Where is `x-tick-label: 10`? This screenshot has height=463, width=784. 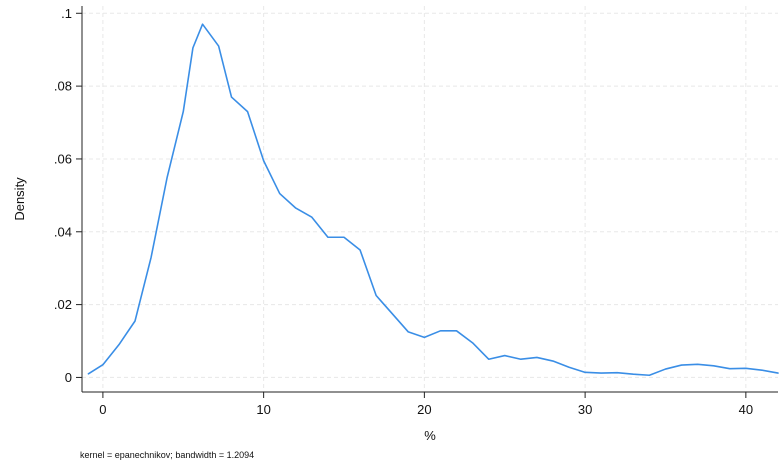 x-tick-label: 10 is located at coordinates (263, 409).